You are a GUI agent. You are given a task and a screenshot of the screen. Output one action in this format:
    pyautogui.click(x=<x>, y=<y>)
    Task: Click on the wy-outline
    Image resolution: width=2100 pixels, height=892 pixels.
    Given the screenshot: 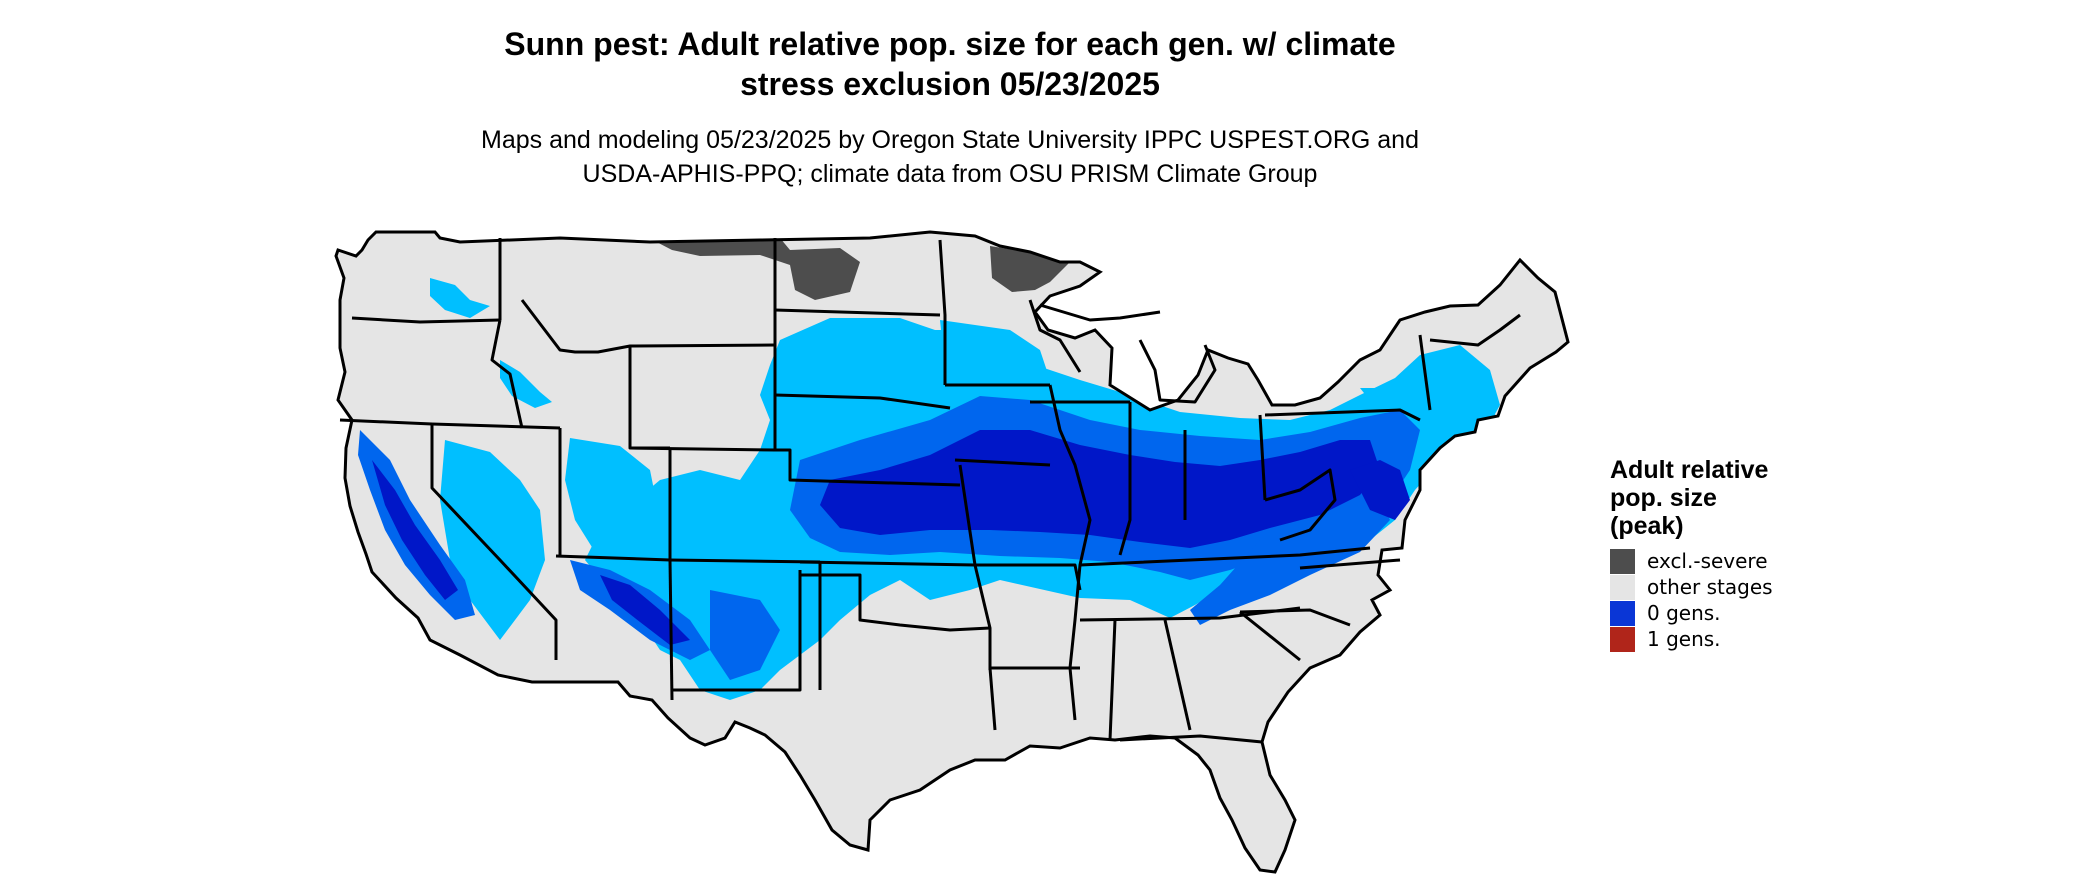 What is the action you would take?
    pyautogui.click(x=702, y=398)
    